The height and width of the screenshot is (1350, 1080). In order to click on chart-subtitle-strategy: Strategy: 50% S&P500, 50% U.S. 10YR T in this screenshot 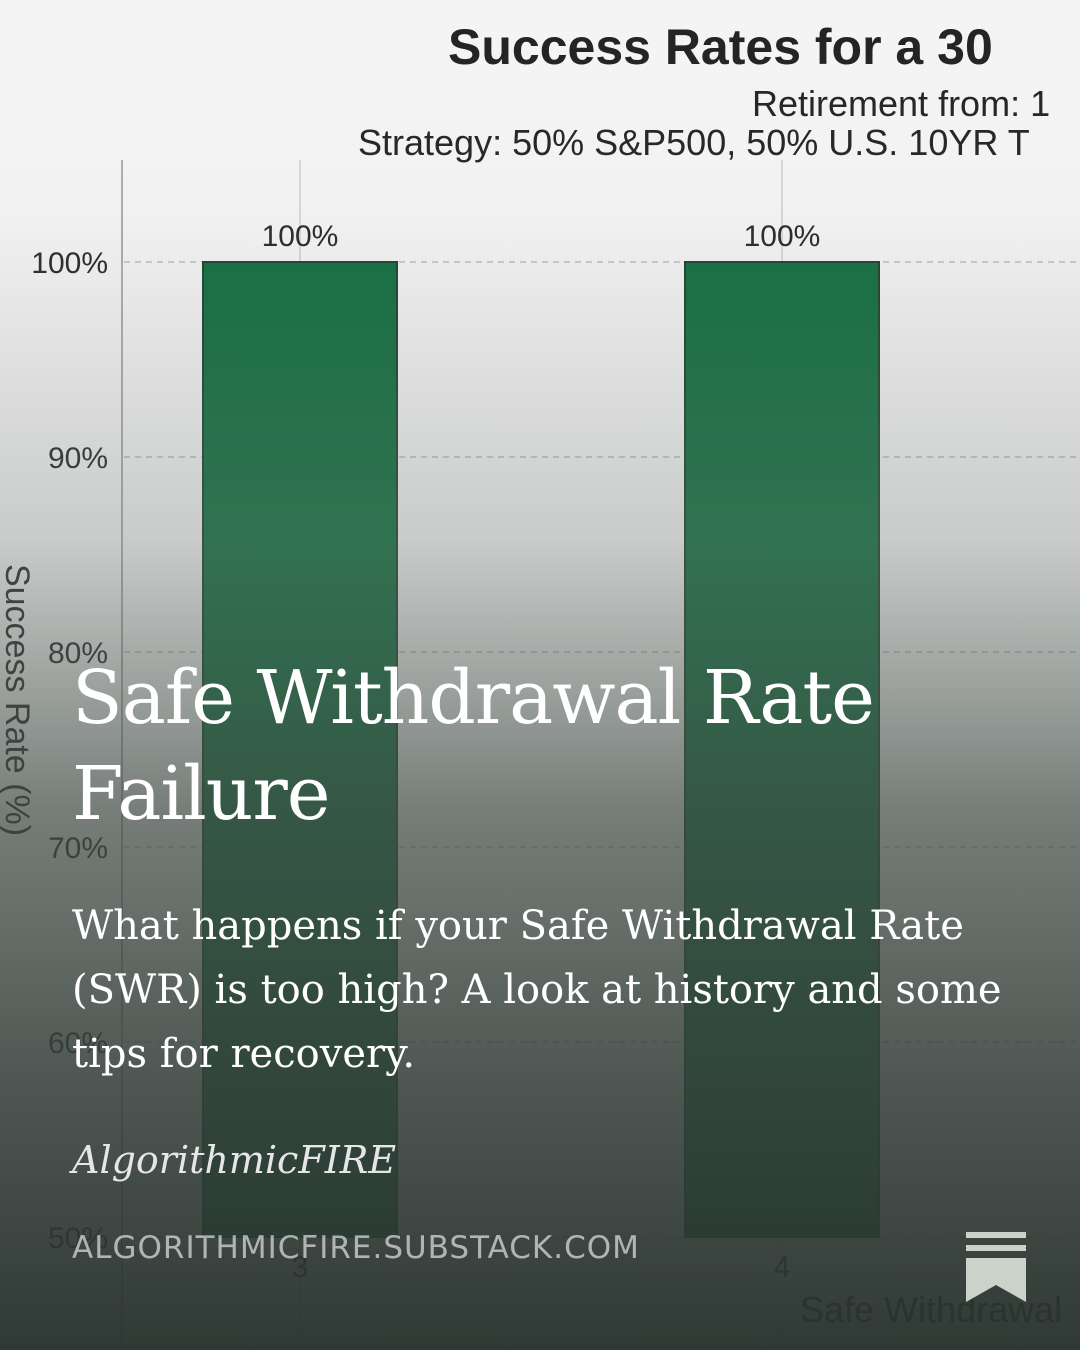, I will do `click(694, 142)`.